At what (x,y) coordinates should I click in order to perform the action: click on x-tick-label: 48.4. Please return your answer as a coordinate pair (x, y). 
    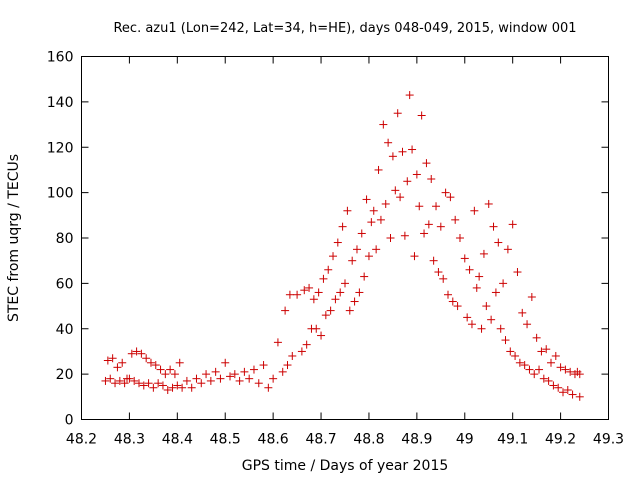
    Looking at the image, I should click on (177, 440).